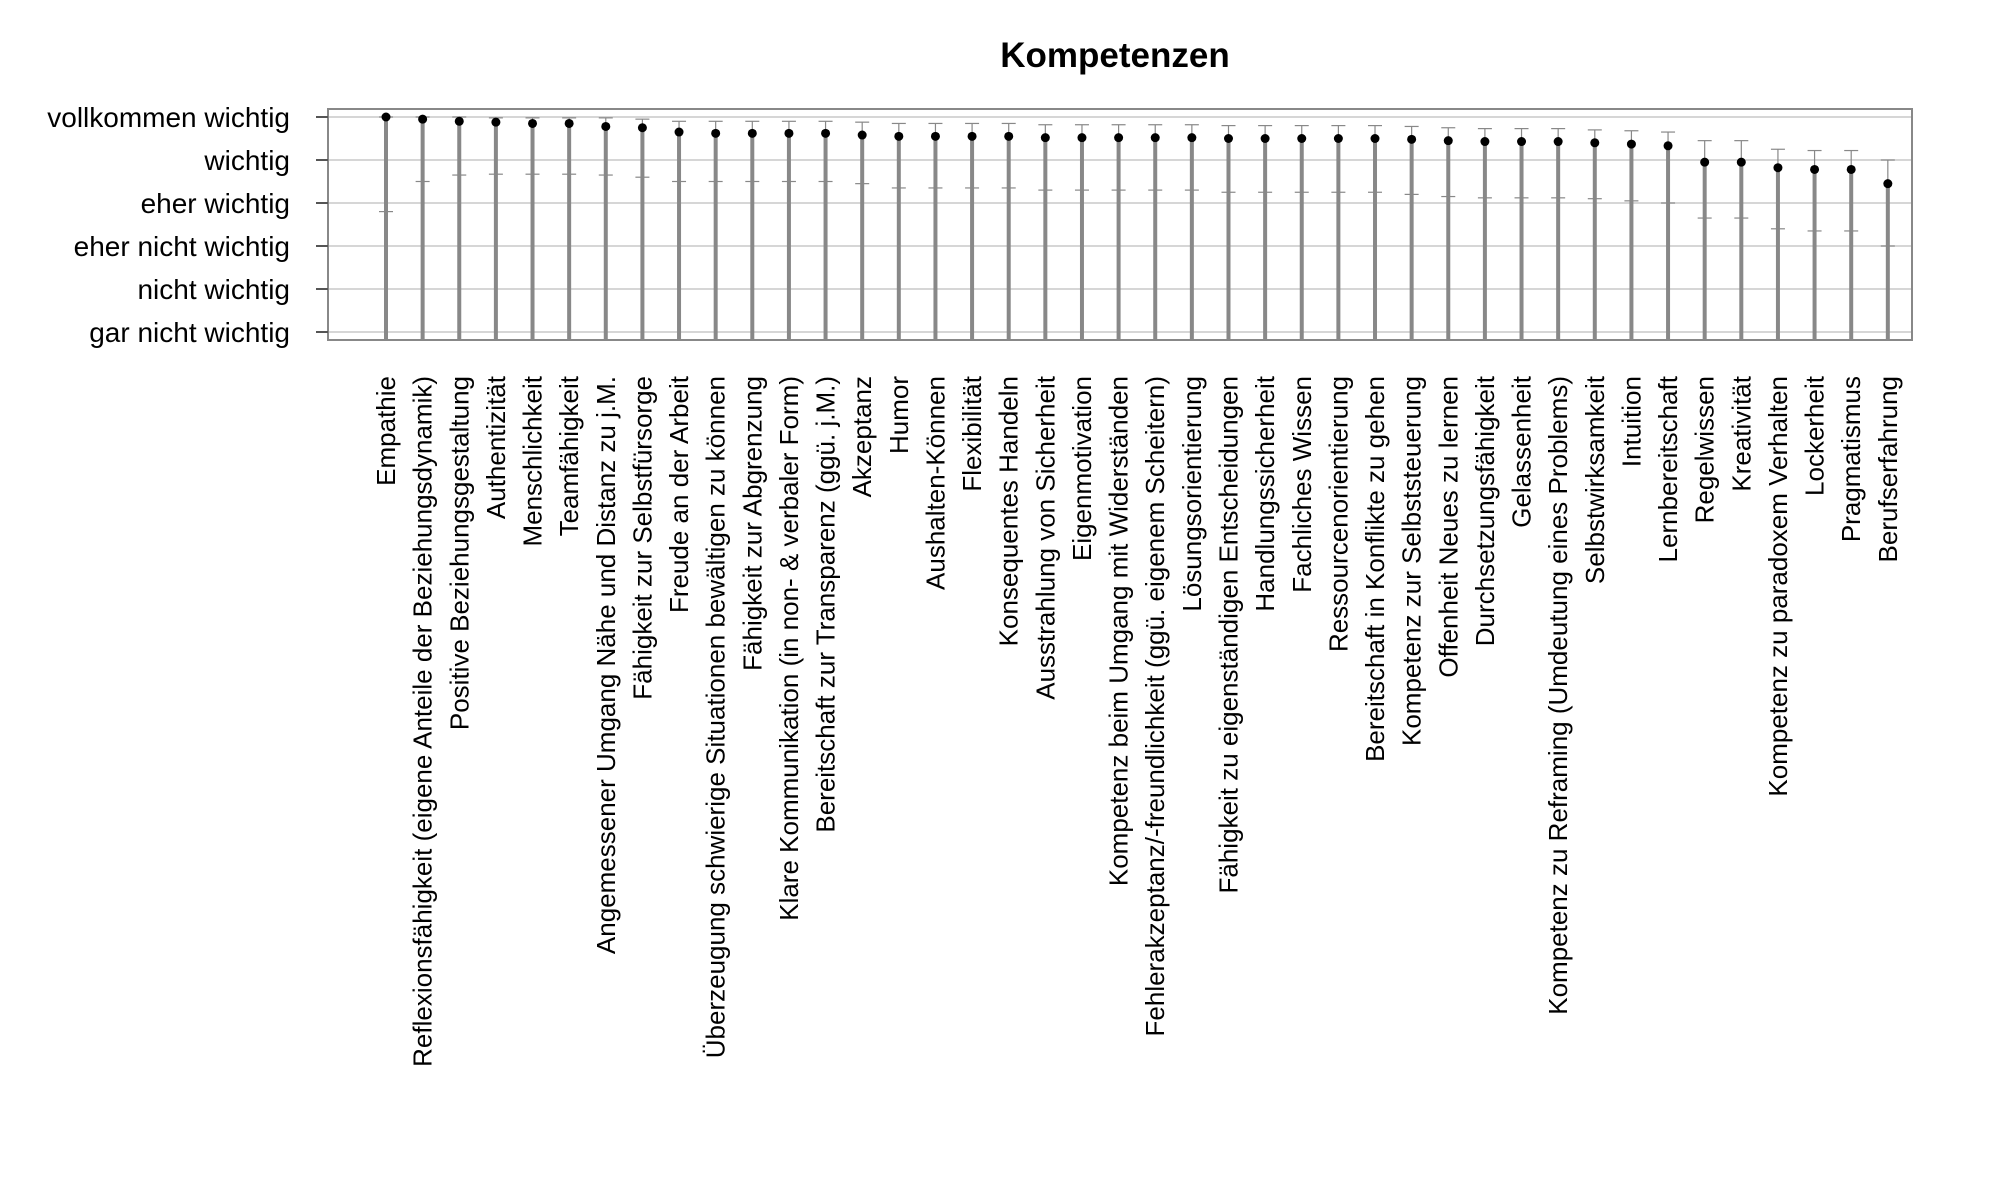 The height and width of the screenshot is (1200, 2000). I want to click on x-tick-label: Bereitschaft in Konflikte zu gehen, so click(1375, 569).